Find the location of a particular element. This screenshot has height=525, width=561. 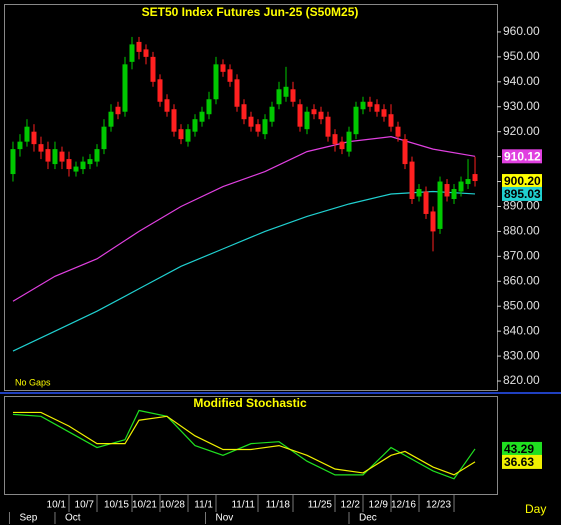

month-label: Nov is located at coordinates (224, 518).